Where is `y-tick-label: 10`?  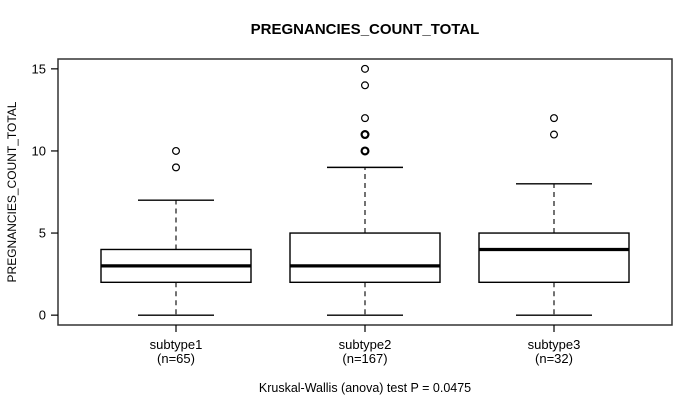
y-tick-label: 10 is located at coordinates (39, 150).